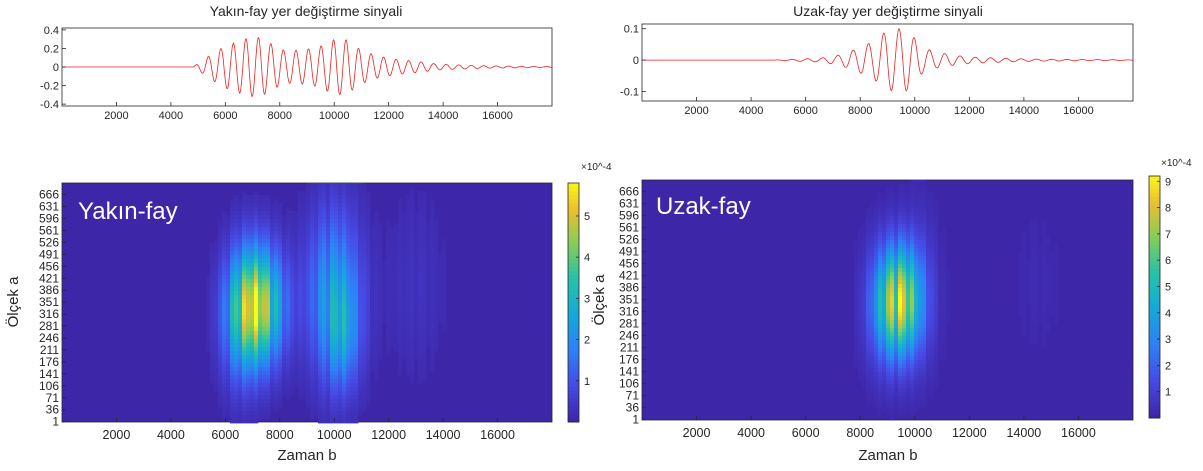  I want to click on far-fault-signal-y-tick-label: -0.1, so click(629, 93).